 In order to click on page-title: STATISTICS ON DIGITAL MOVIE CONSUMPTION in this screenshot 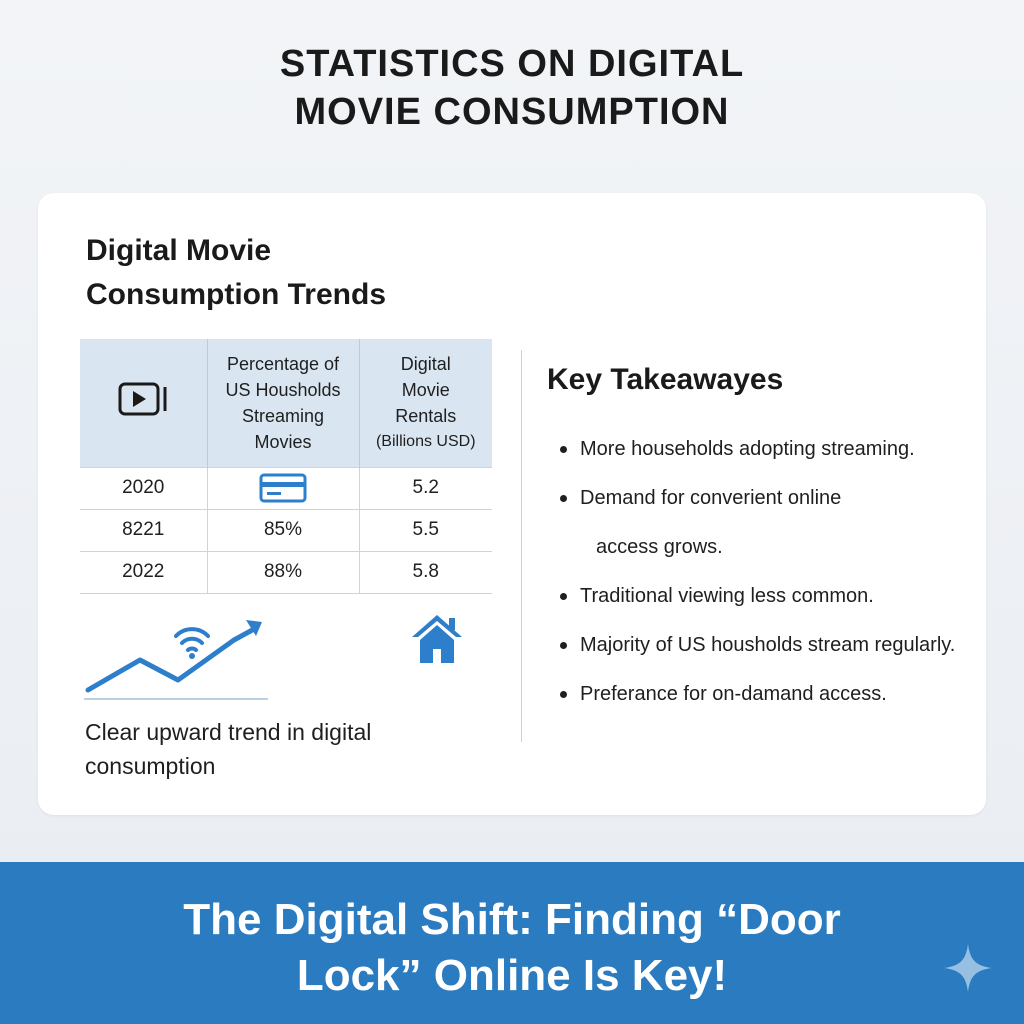, I will do `click(512, 88)`.